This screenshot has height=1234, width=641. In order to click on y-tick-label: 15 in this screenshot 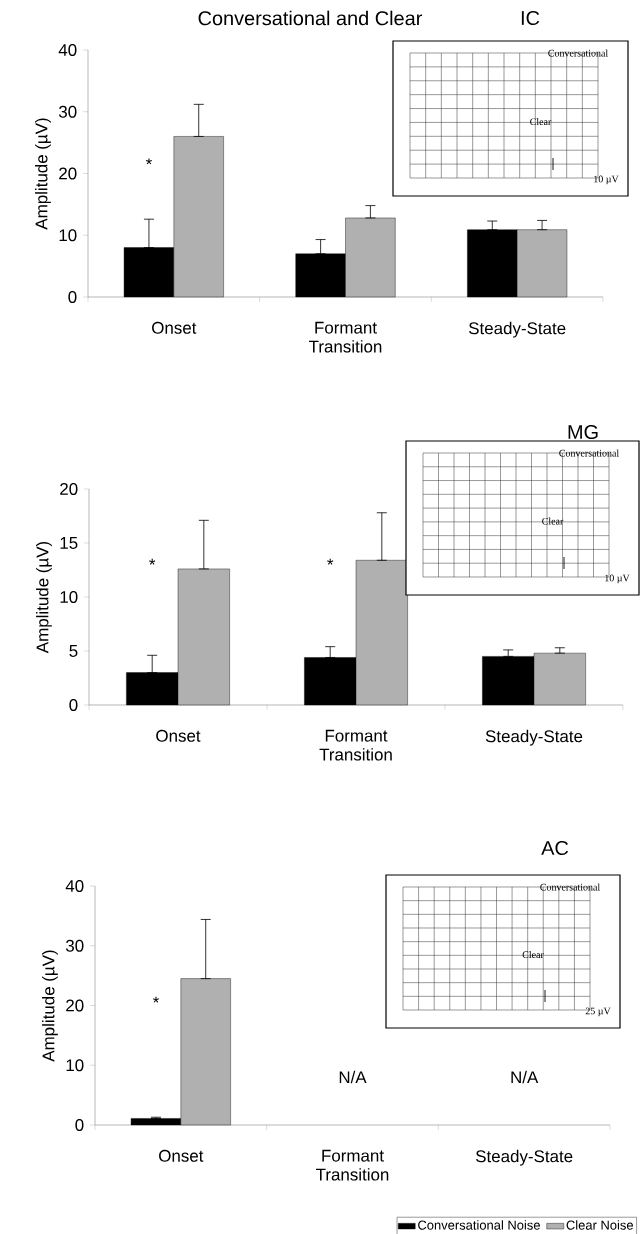, I will do `click(69, 543)`.